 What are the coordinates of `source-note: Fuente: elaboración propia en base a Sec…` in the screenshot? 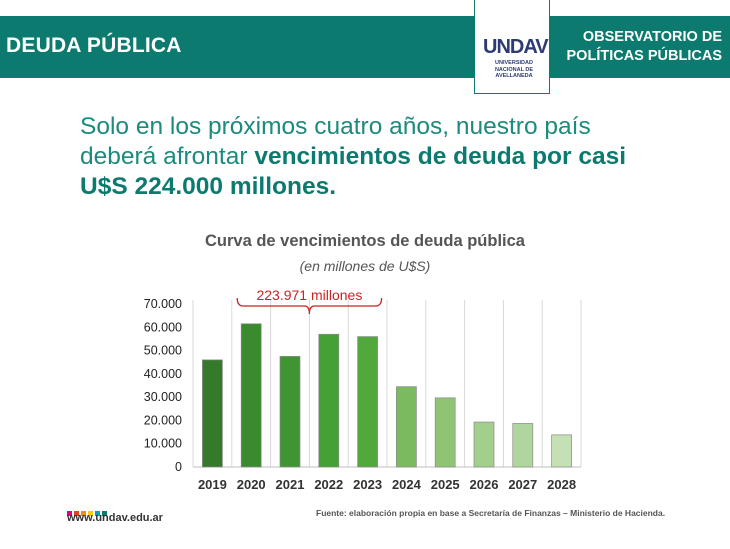 It's located at (491, 513).